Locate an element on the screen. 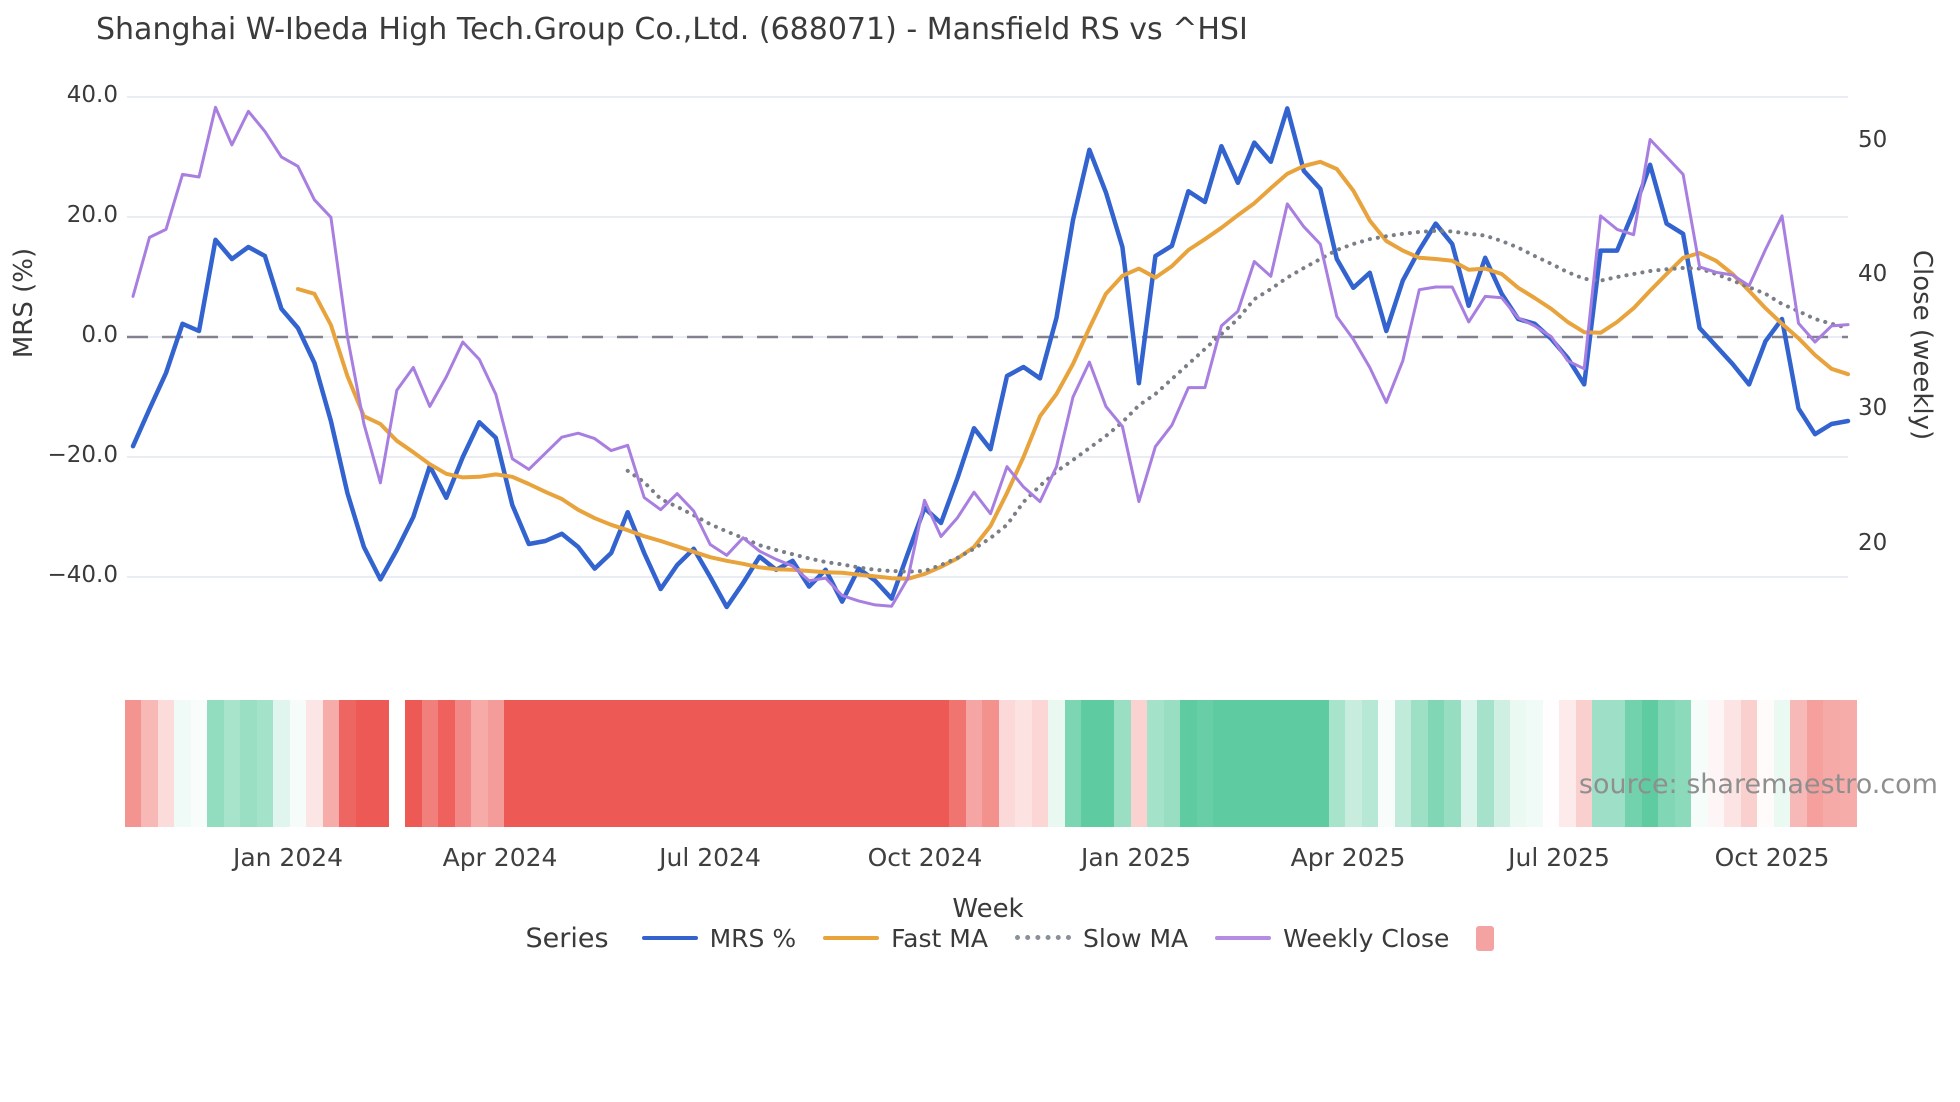 This screenshot has height=1102, width=1960. y-tick-left: −40.0 is located at coordinates (82, 575).